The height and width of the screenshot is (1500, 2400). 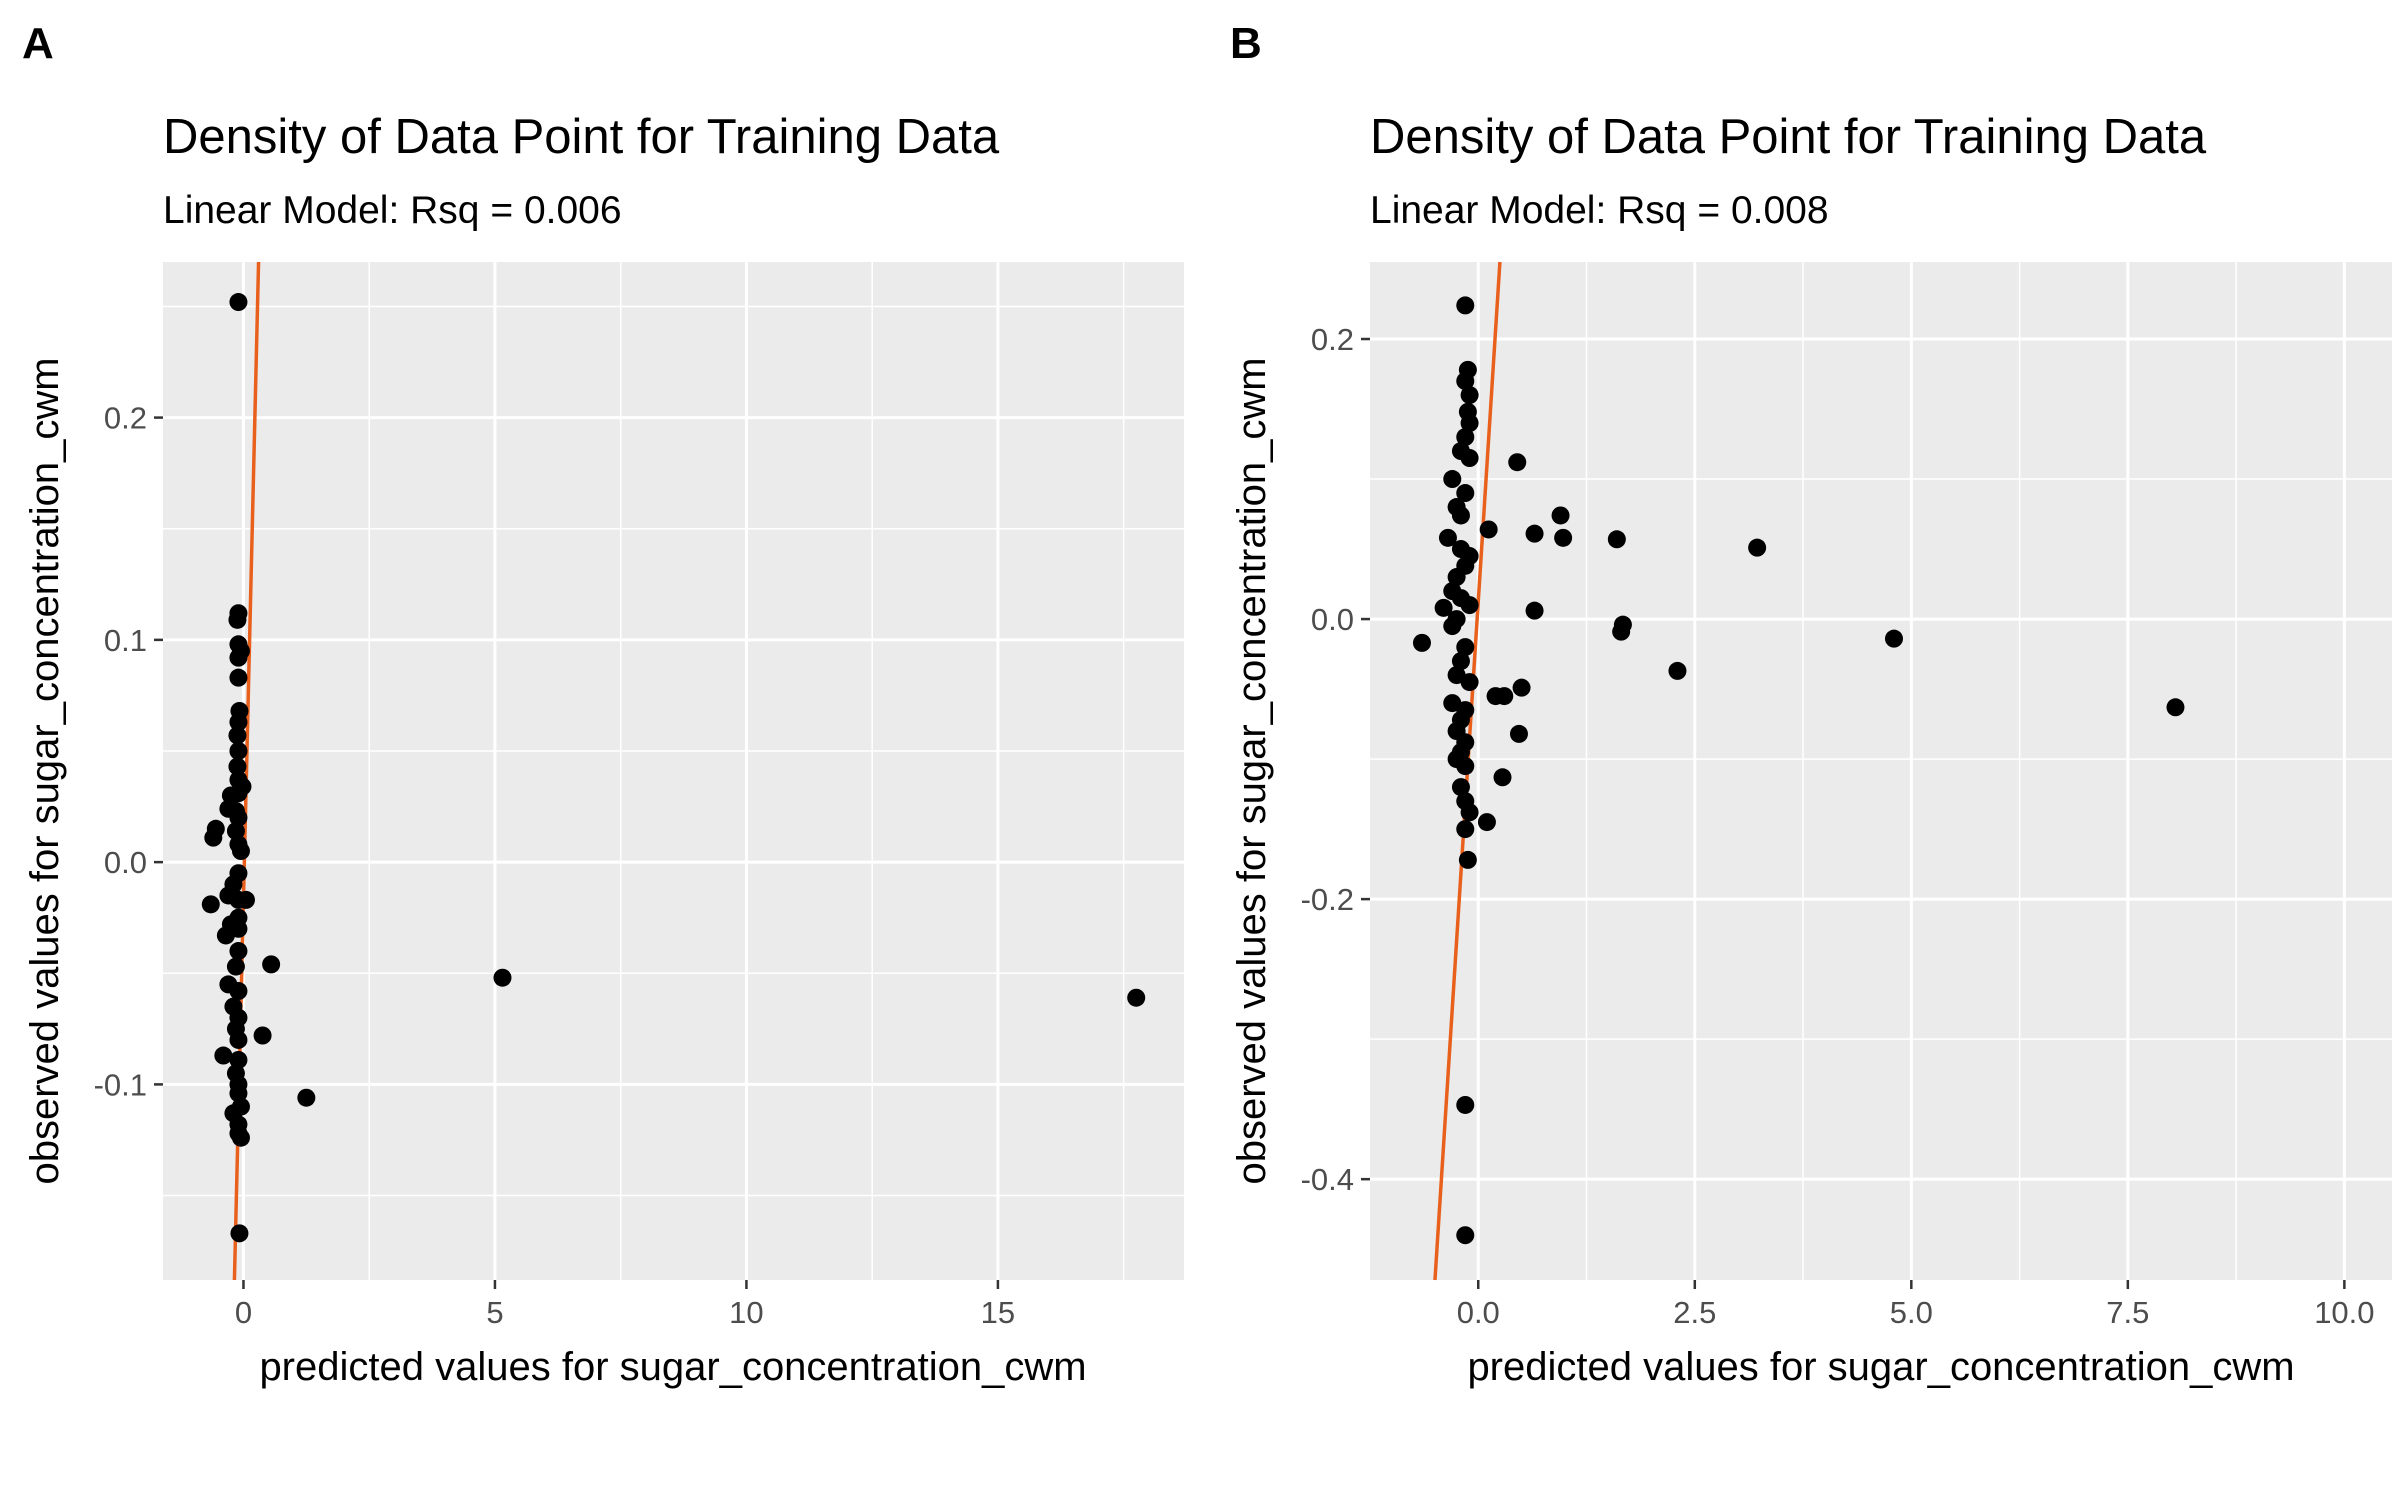 I want to click on chart-subtitle-a: Linear Model: Rsq = 0.006, so click(x=392, y=210).